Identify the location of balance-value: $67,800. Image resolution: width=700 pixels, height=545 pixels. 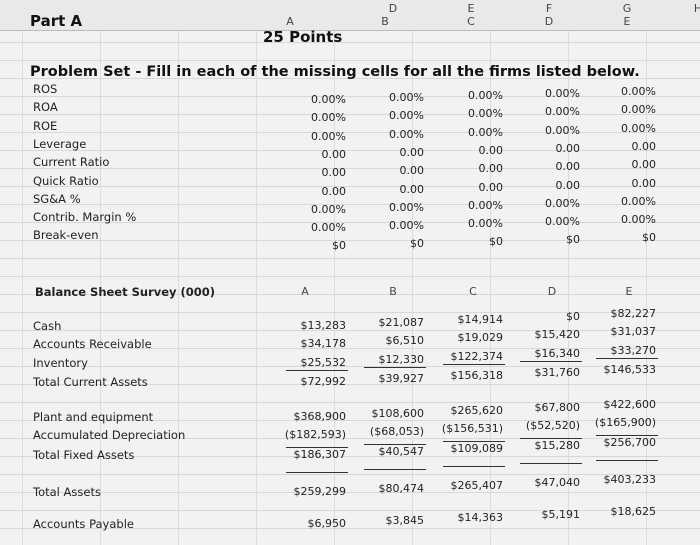
(557, 407).